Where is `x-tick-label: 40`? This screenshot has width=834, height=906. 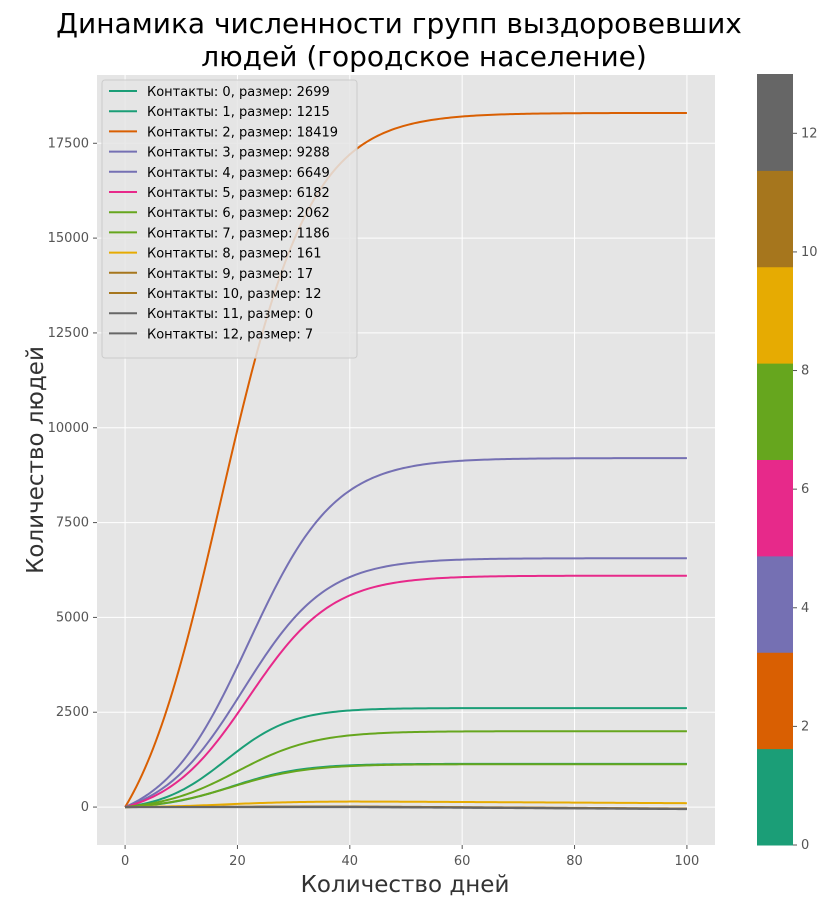
x-tick-label: 40 is located at coordinates (350, 861).